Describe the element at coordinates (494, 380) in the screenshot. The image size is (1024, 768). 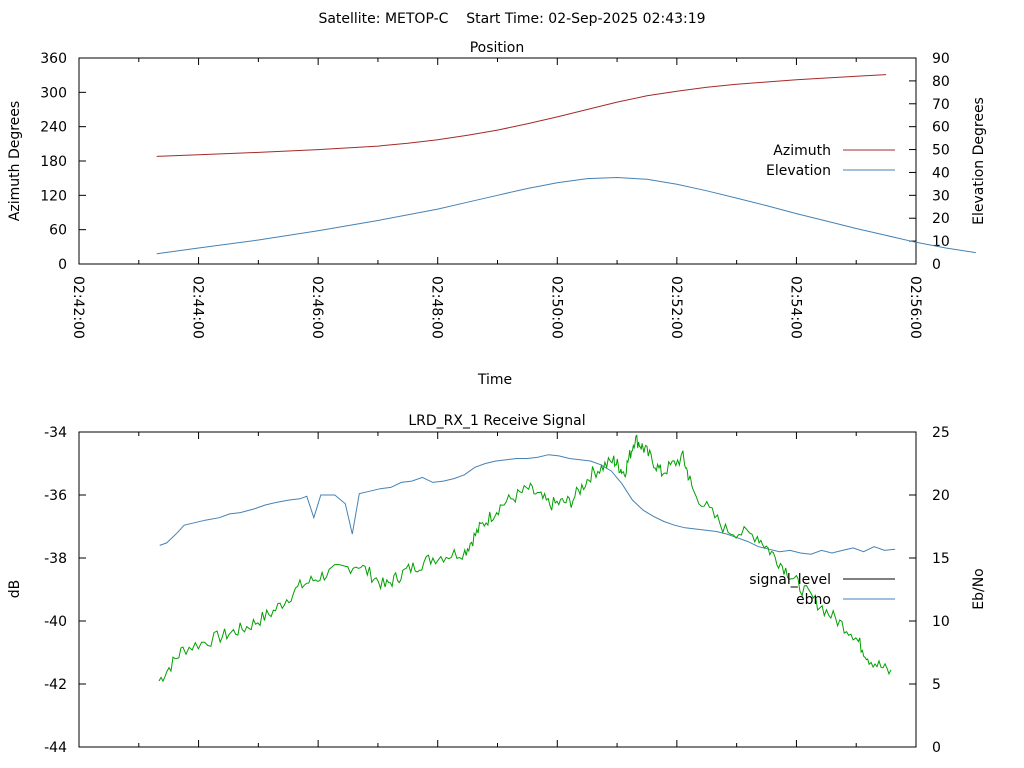
I see `position-xlabel: Time` at that location.